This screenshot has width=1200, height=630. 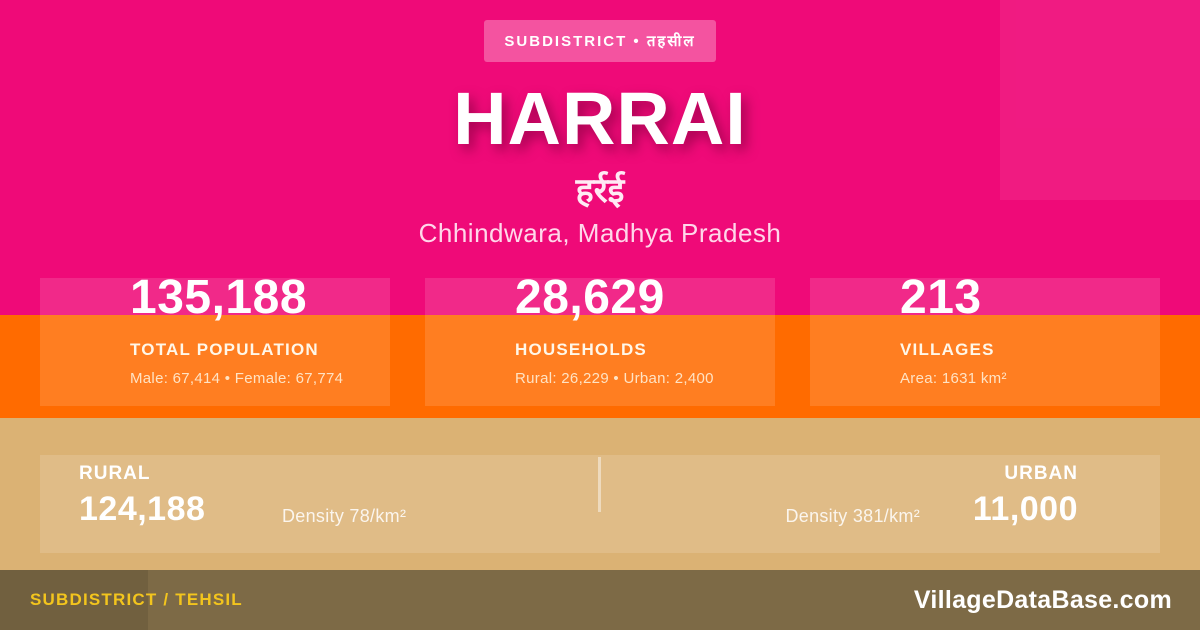 I want to click on type-badge: SUBDISTRICT • तहसील, so click(x=600, y=41).